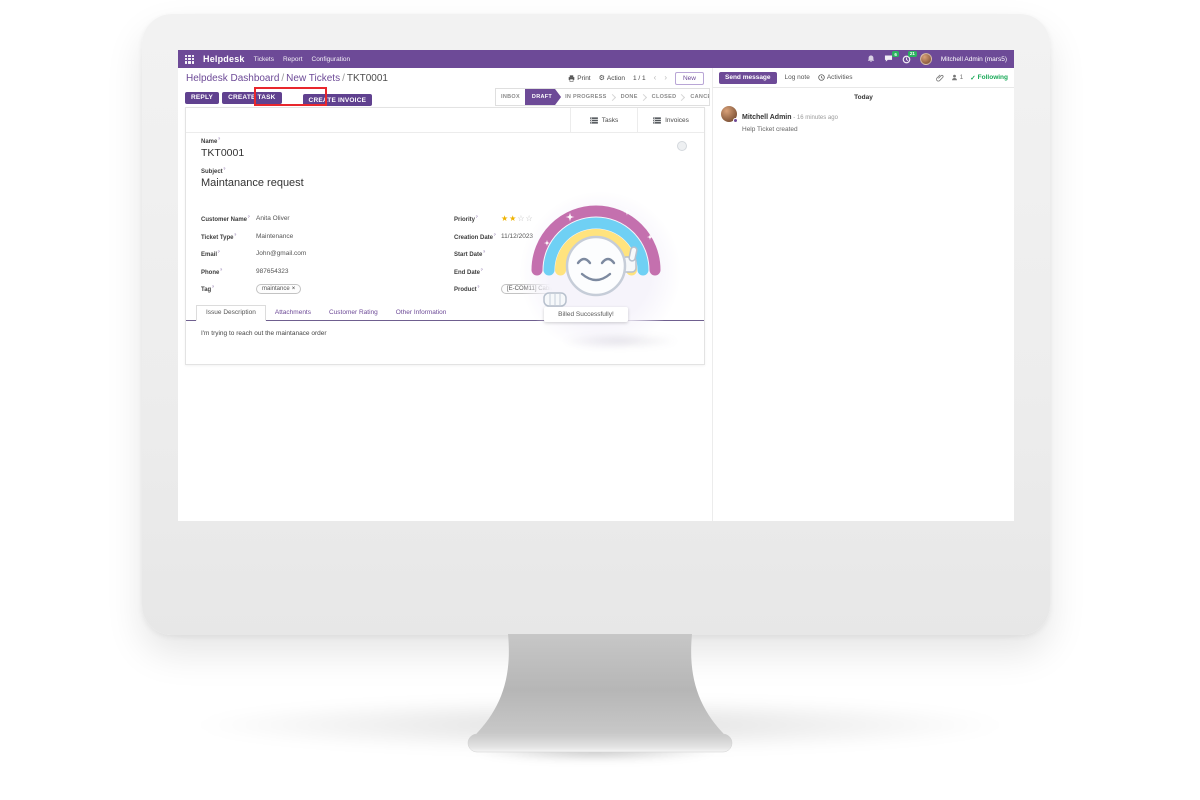 This screenshot has height=800, width=1200. Describe the element at coordinates (337, 100) in the screenshot. I see `create-invoice-button: CREATE INVOICE` at that location.